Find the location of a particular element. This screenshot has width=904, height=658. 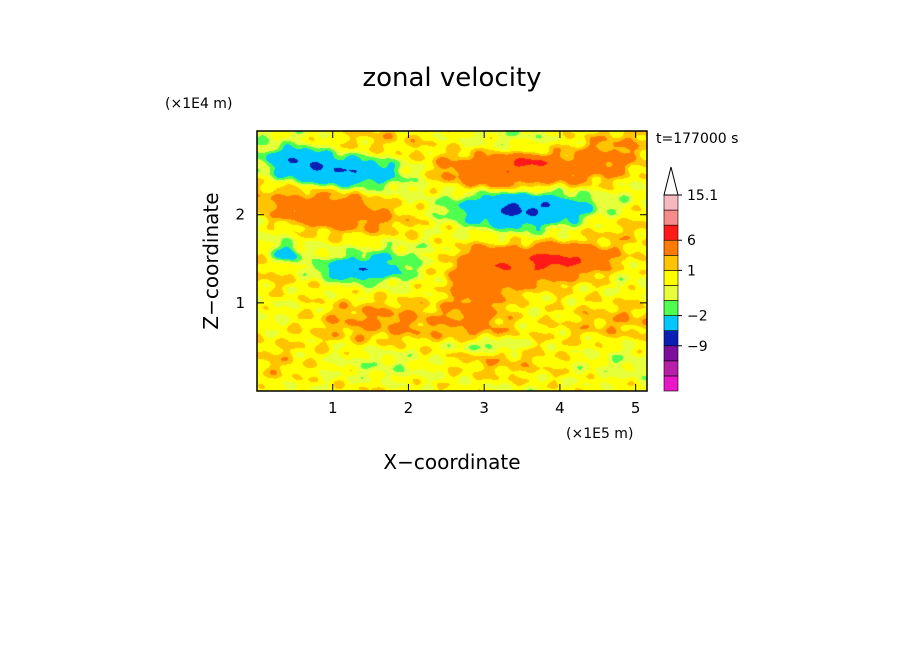

x-tick-label: 1 is located at coordinates (333, 408).